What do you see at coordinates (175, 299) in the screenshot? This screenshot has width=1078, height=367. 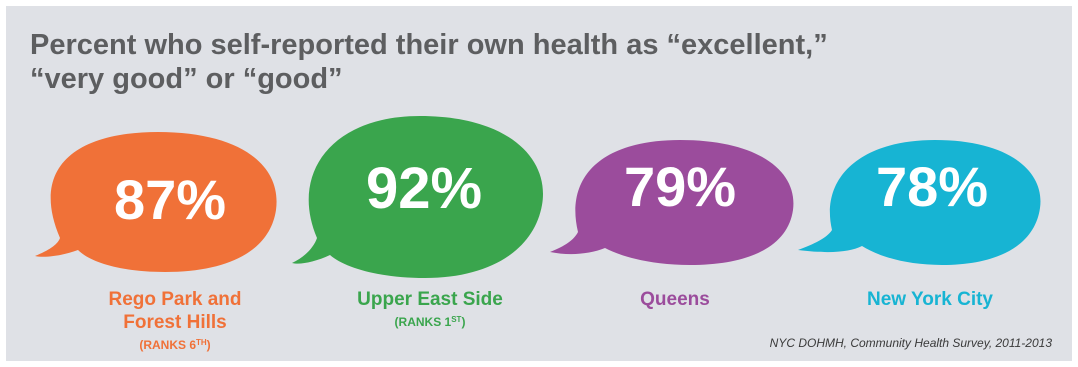 I see `category-name-line-1: Rego Park and` at bounding box center [175, 299].